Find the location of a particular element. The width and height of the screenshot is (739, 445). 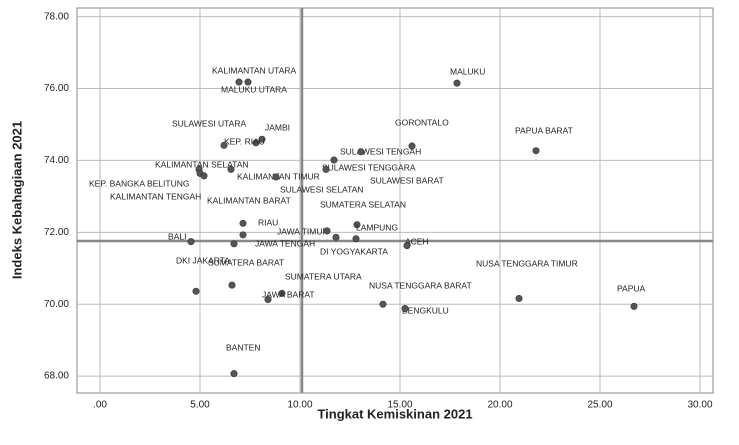

point-label: MALUKU UTARA is located at coordinates (254, 89).